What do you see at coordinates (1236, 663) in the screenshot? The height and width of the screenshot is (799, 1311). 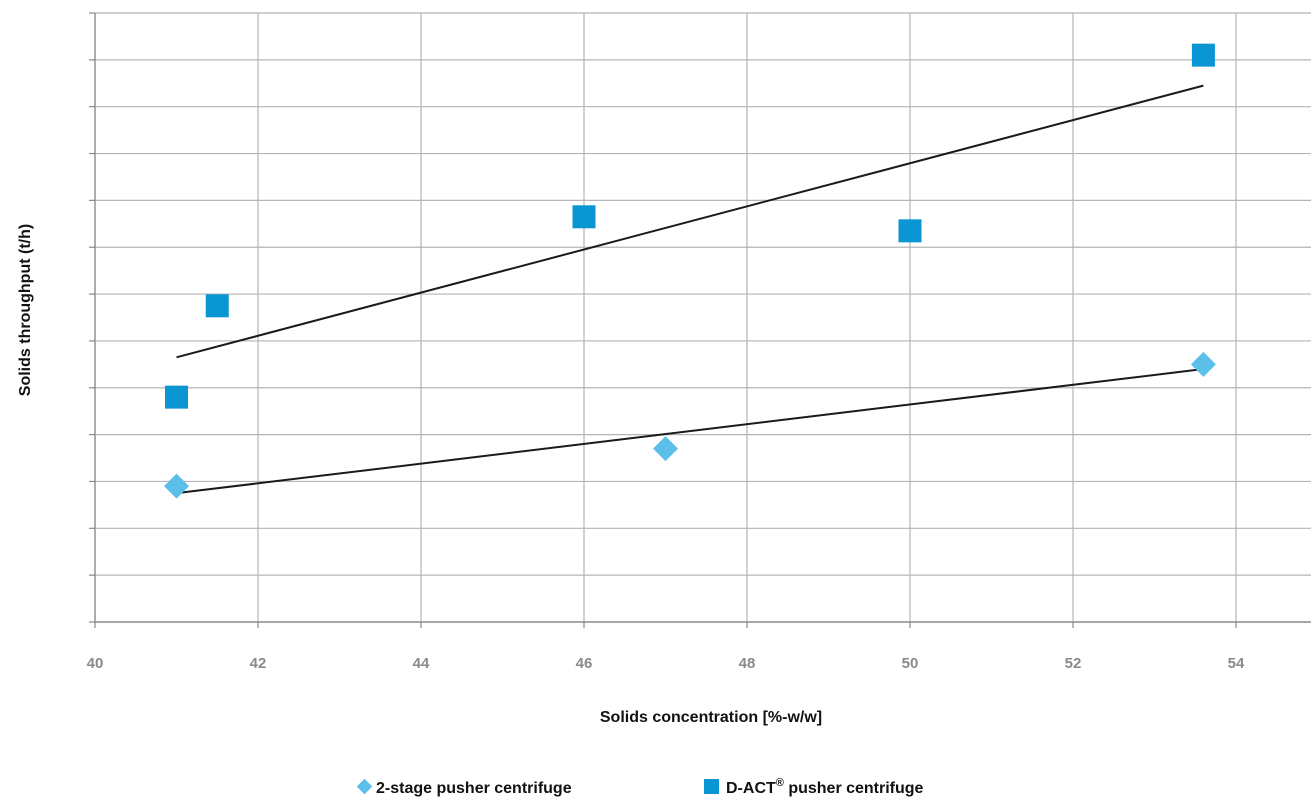 I see `x-tick-label: 54` at bounding box center [1236, 663].